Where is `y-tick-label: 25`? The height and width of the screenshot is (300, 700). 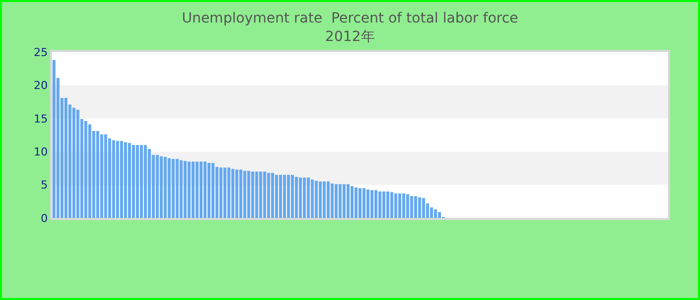
y-tick-label: 25 is located at coordinates (41, 52).